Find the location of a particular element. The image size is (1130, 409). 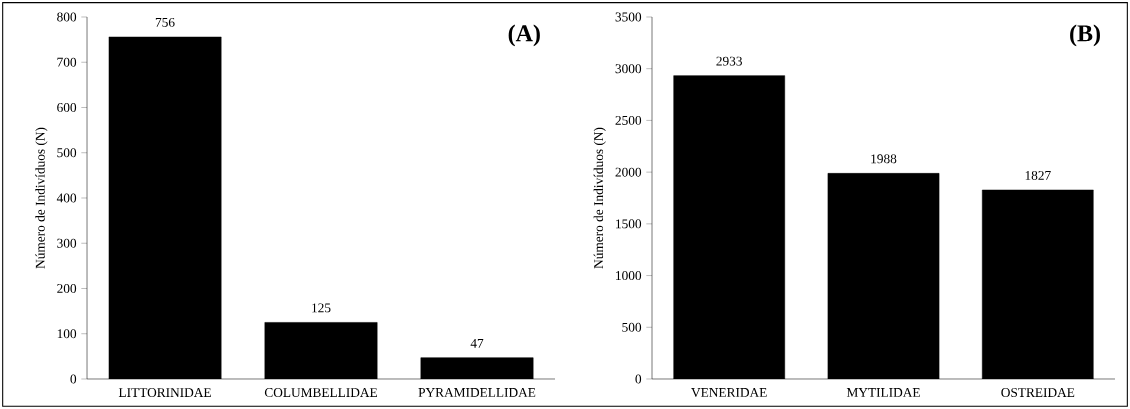

x-tick-label: MYTILIDAE is located at coordinates (883, 392).